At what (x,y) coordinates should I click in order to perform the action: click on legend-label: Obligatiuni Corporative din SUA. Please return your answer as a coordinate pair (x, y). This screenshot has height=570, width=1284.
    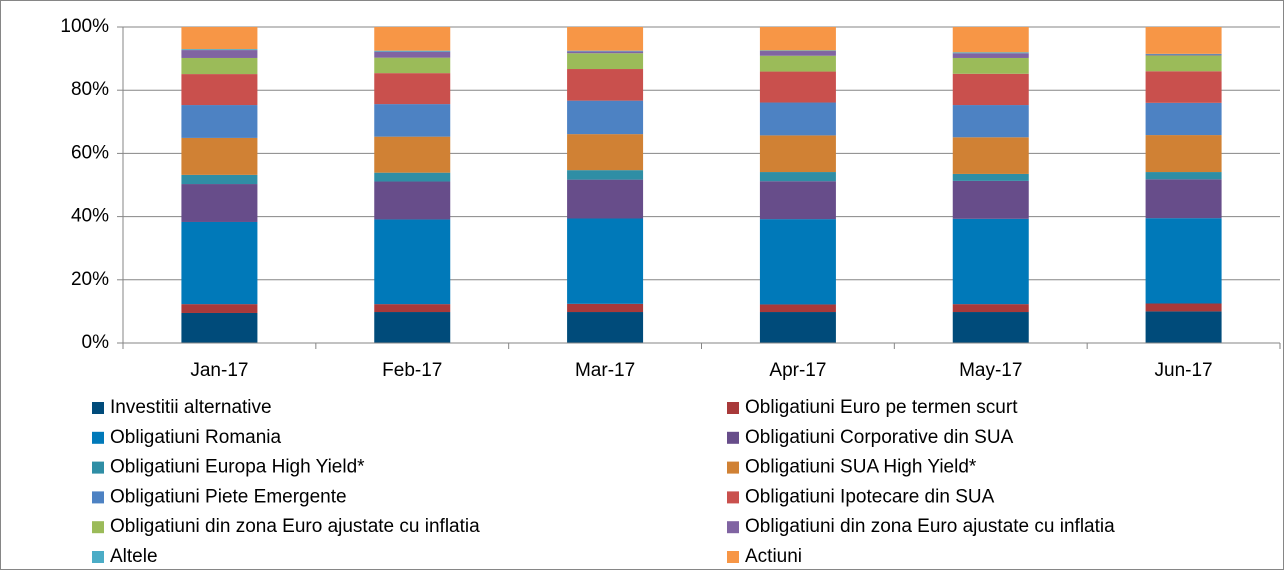
    Looking at the image, I should click on (879, 437).